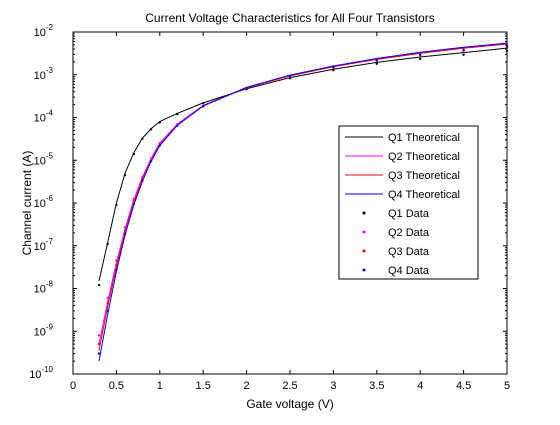 This screenshot has width=560, height=425. I want to click on legend-label: Q3 Data, so click(409, 252).